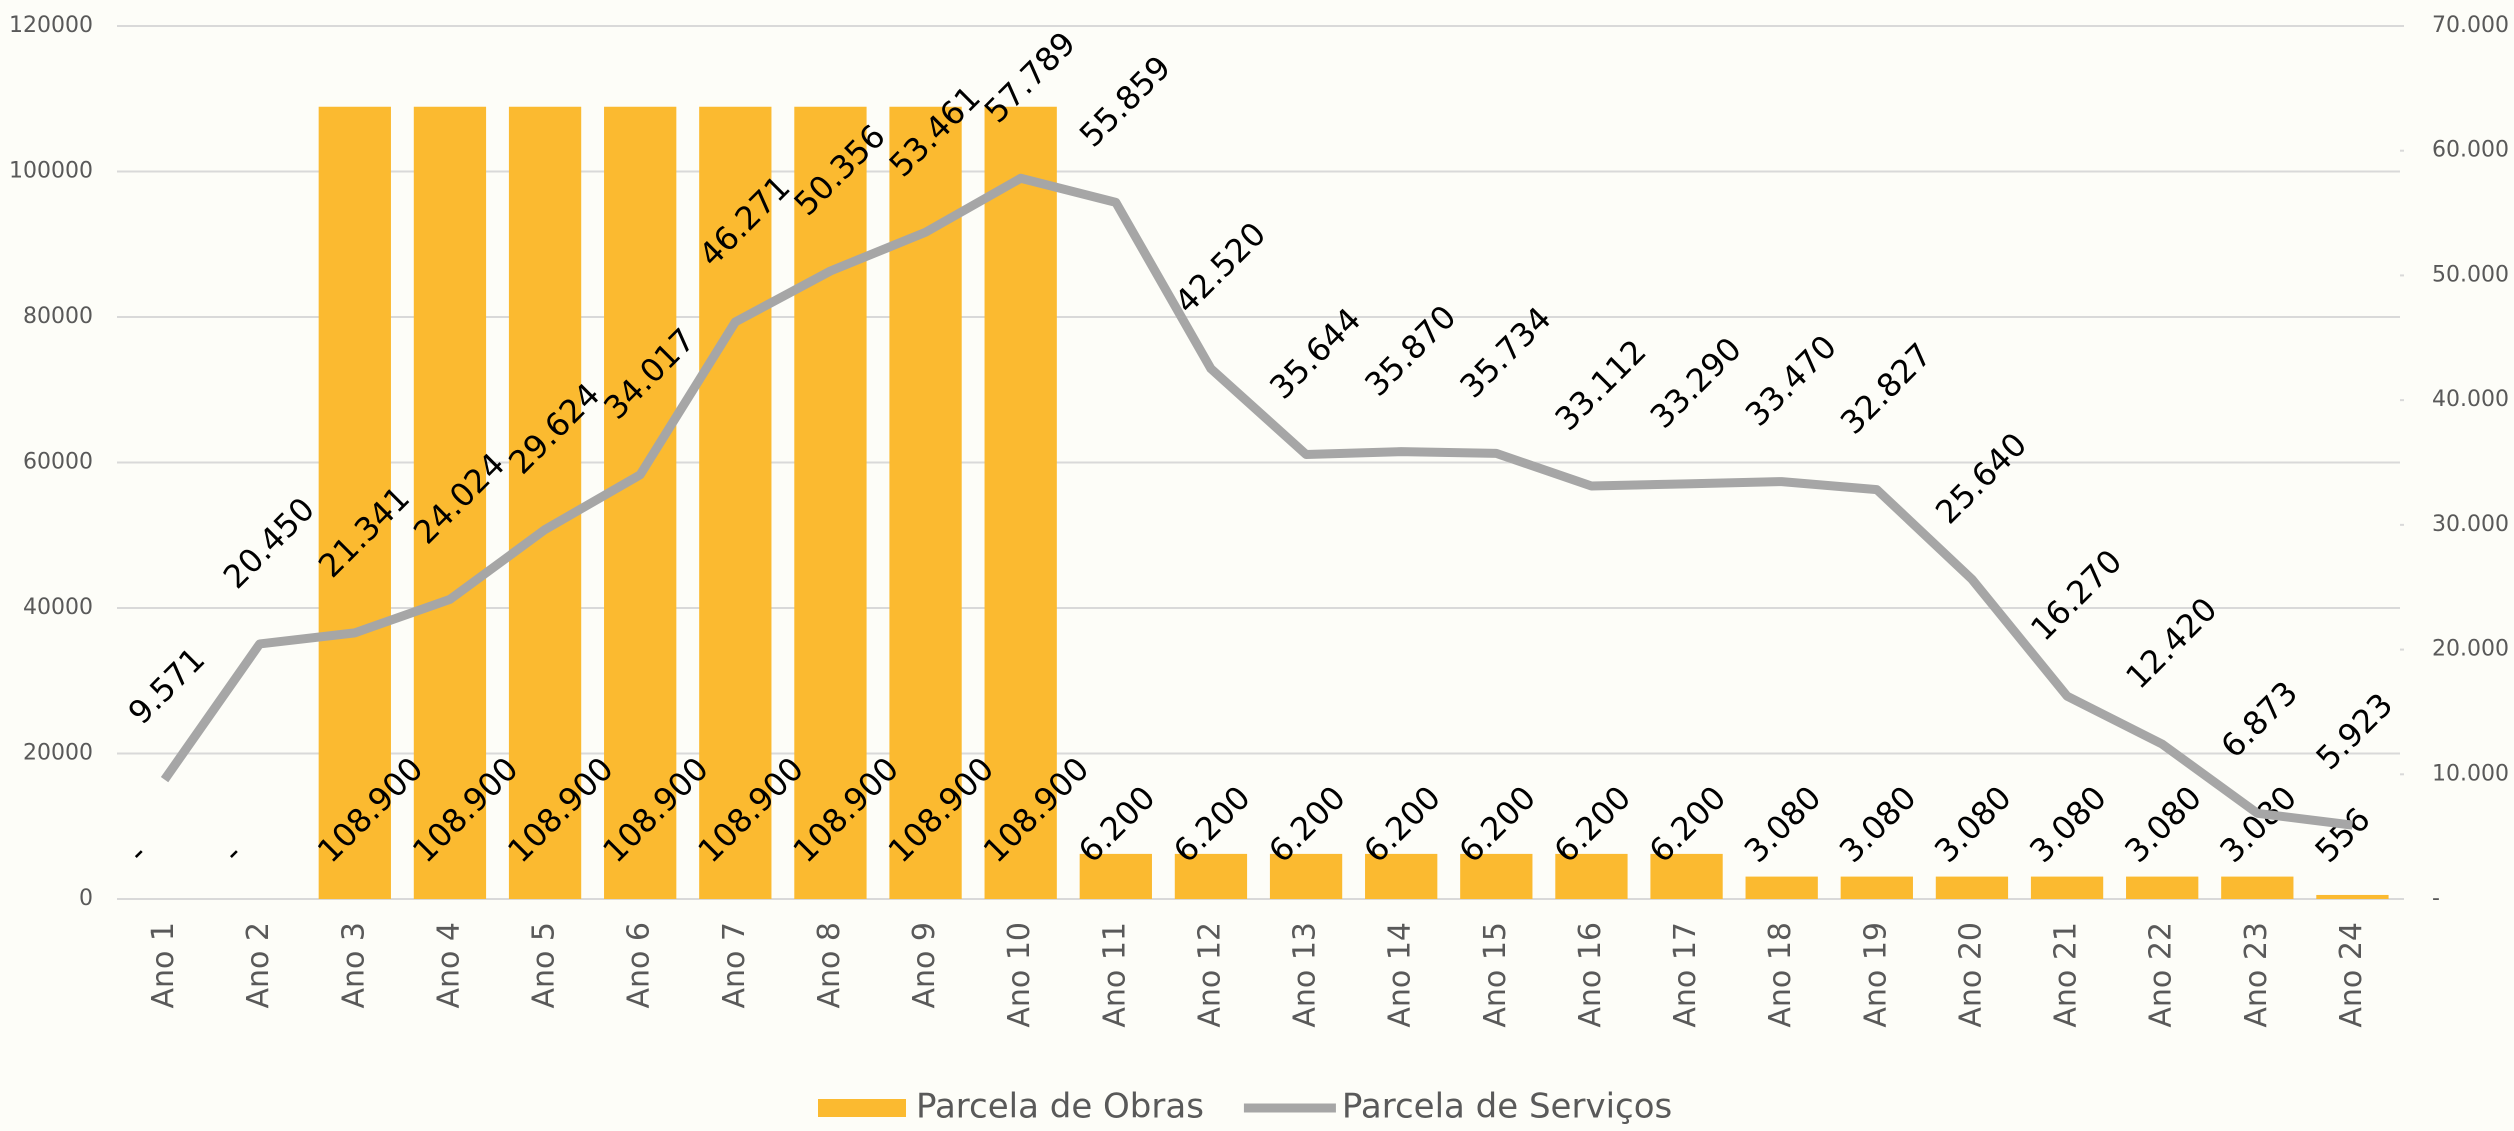 Image resolution: width=2514 pixels, height=1131 pixels. What do you see at coordinates (1981, 478) in the screenshot?
I see `line-value-label: 25.640` at bounding box center [1981, 478].